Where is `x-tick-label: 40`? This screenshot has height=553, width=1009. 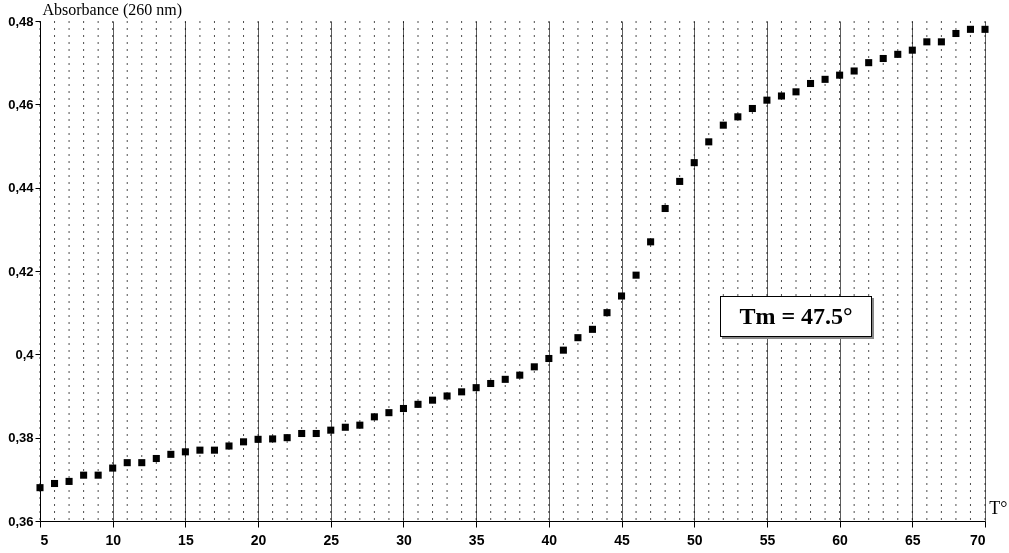 x-tick-label: 40 is located at coordinates (549, 539).